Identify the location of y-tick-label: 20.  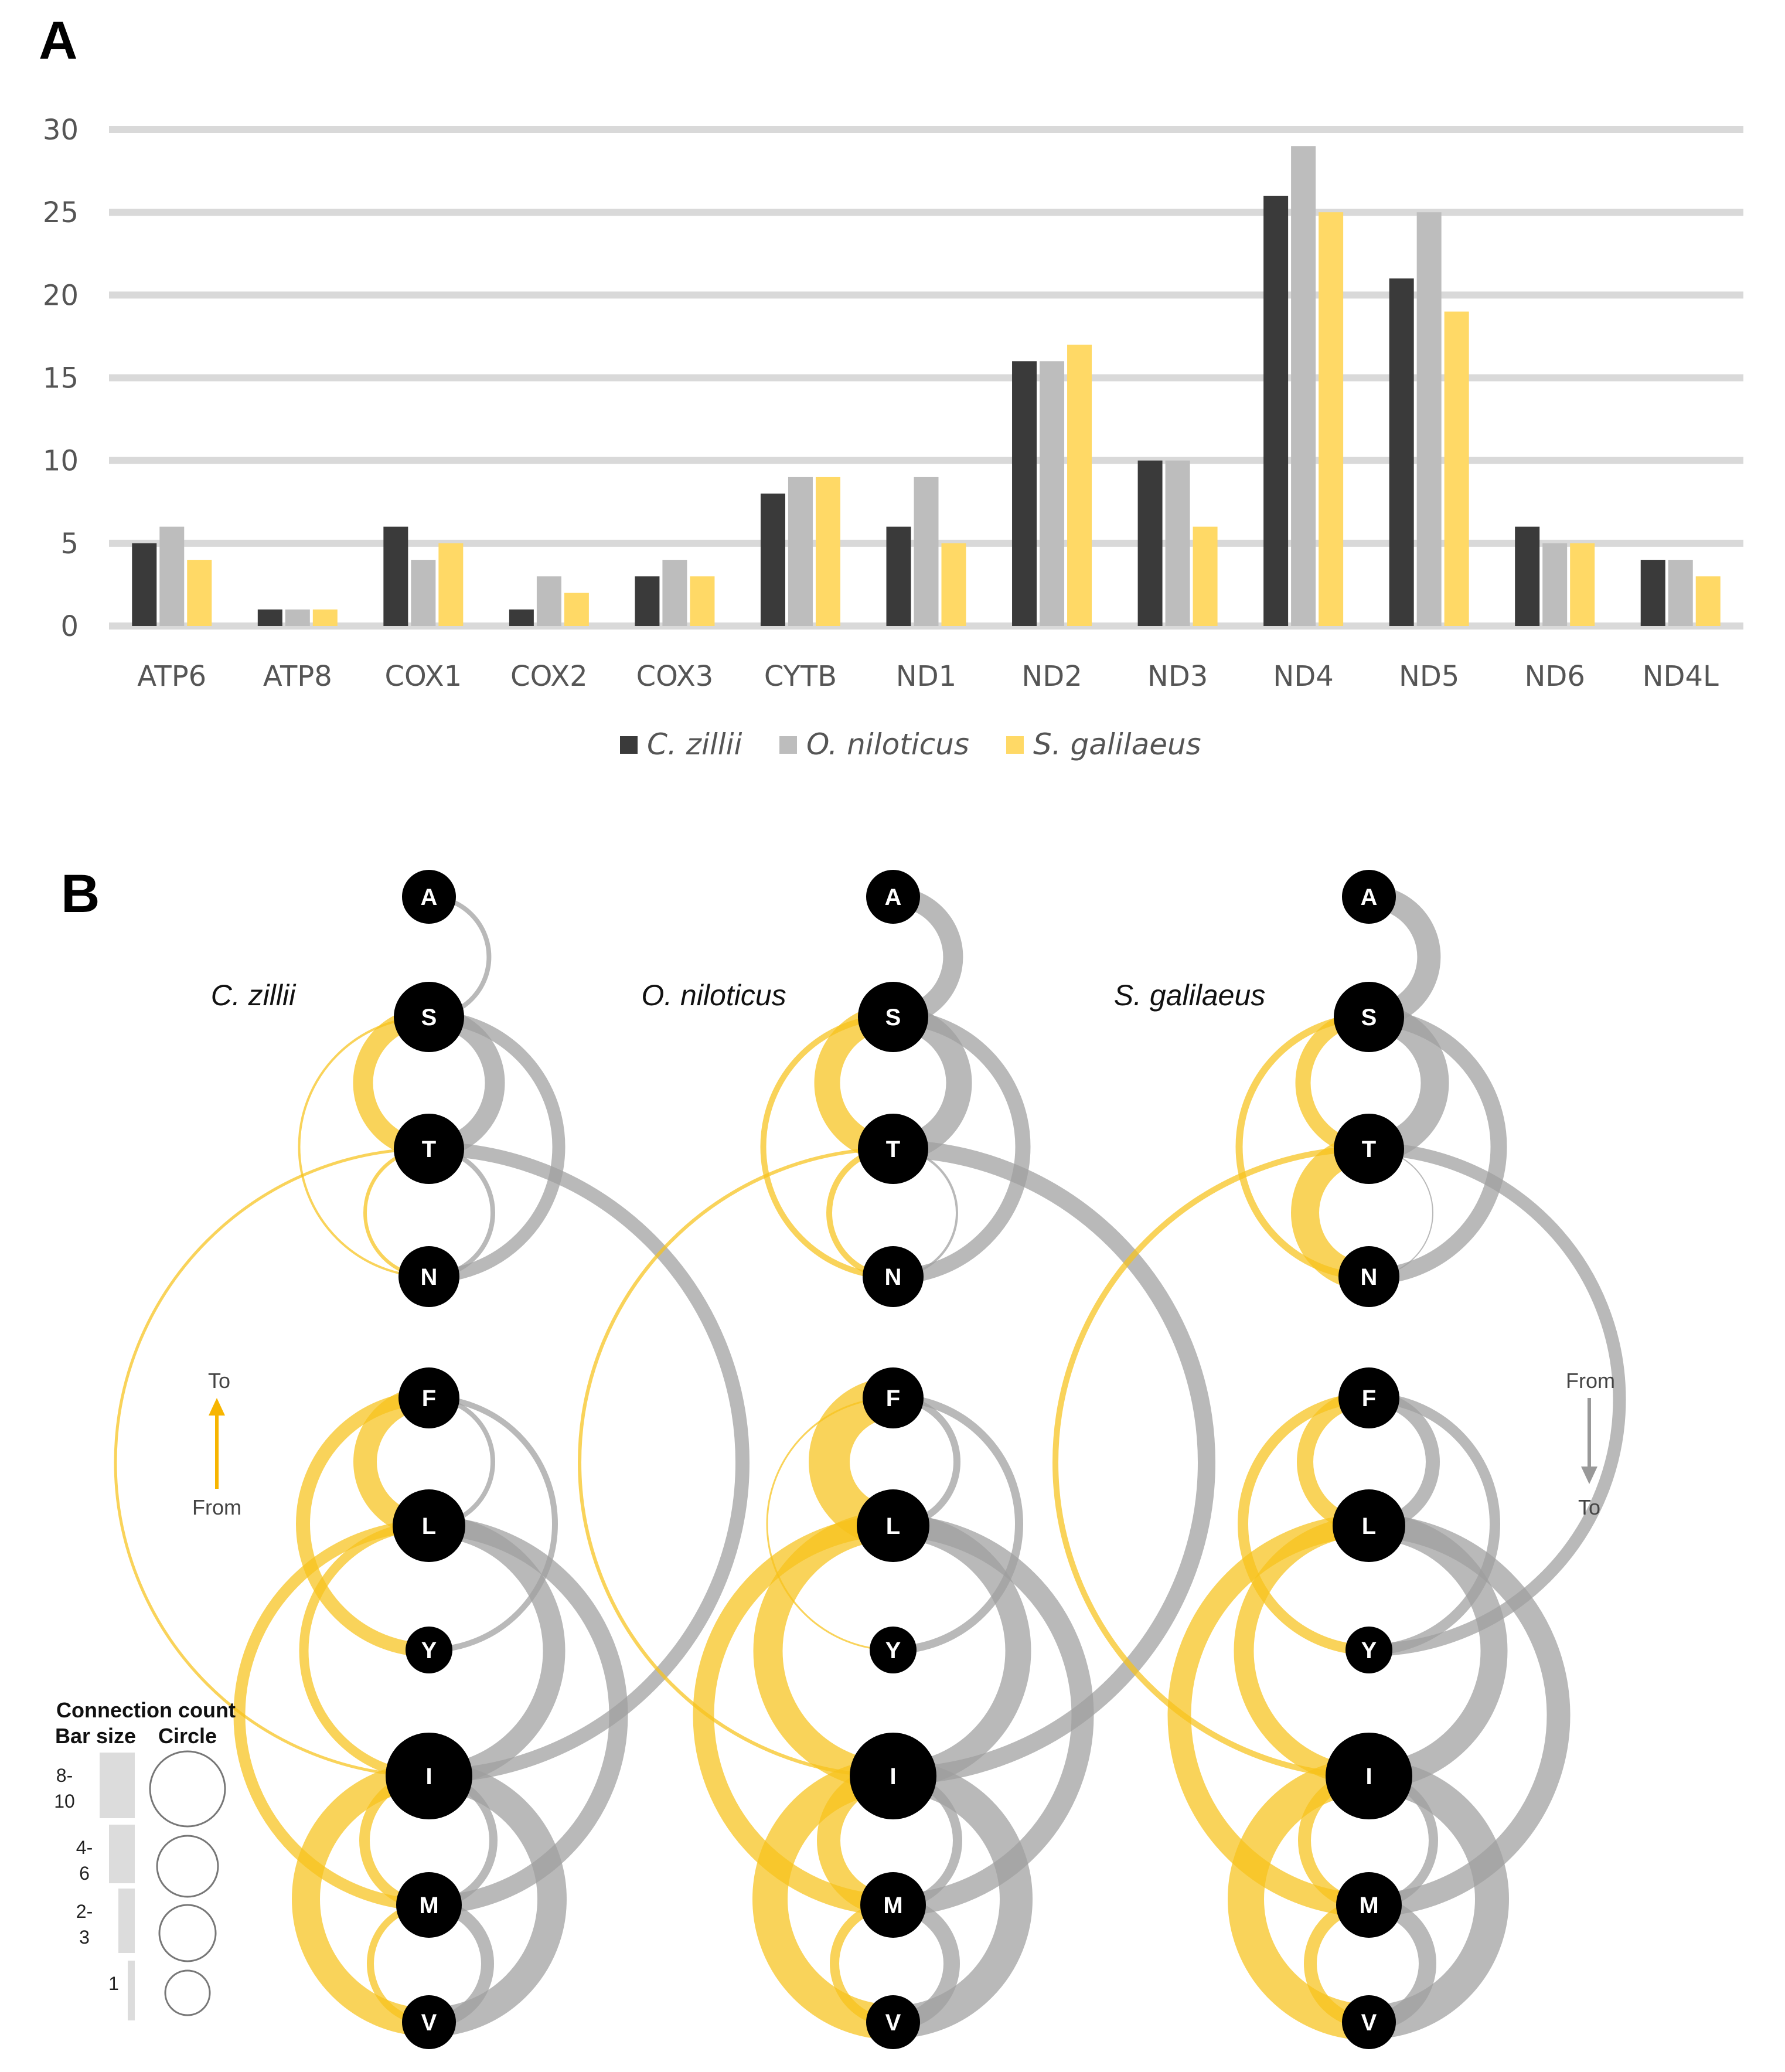
(61, 295).